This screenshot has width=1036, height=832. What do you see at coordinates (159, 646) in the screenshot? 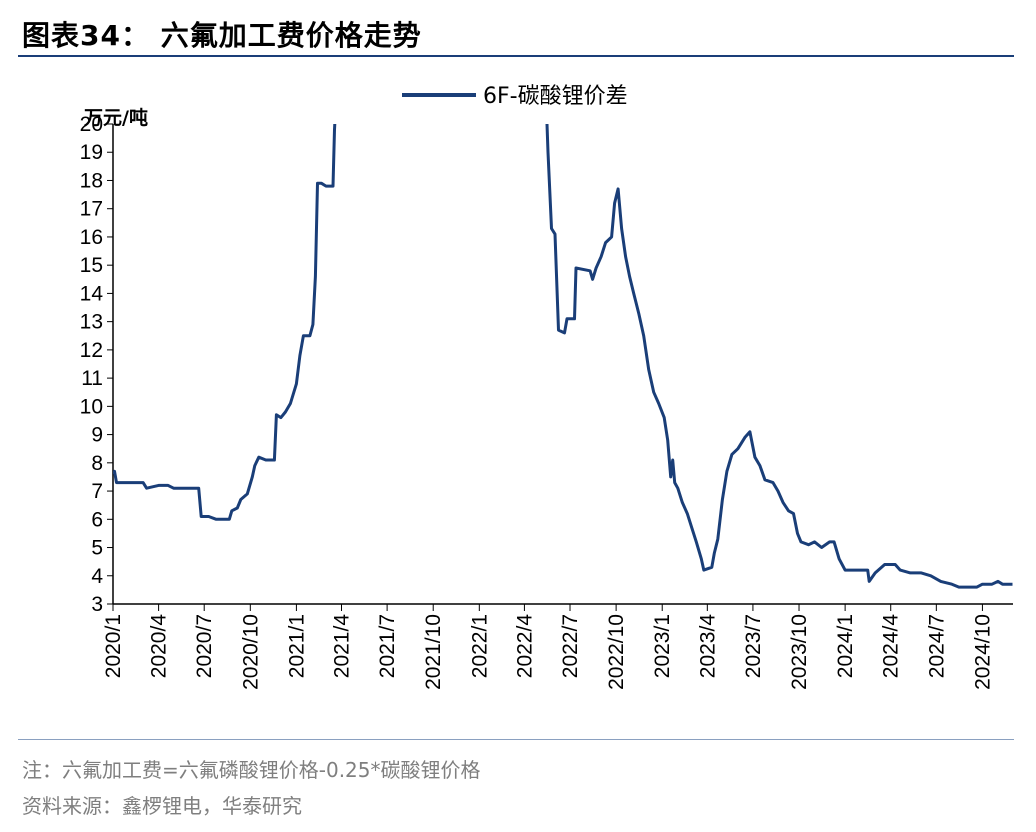
I see `x-tick-label: 2020/4` at bounding box center [159, 646].